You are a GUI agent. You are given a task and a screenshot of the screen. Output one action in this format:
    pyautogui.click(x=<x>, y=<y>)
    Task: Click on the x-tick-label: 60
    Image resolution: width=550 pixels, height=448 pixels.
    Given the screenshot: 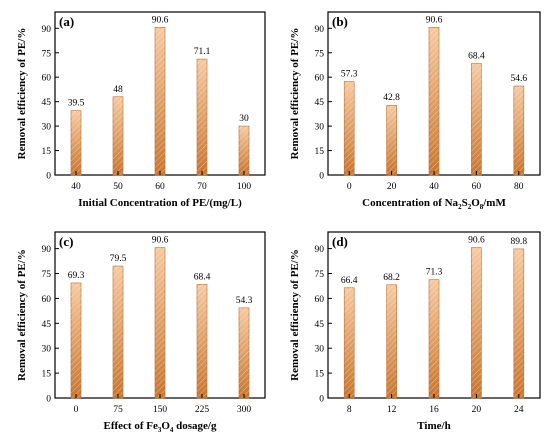 What is the action you would take?
    pyautogui.click(x=477, y=187)
    